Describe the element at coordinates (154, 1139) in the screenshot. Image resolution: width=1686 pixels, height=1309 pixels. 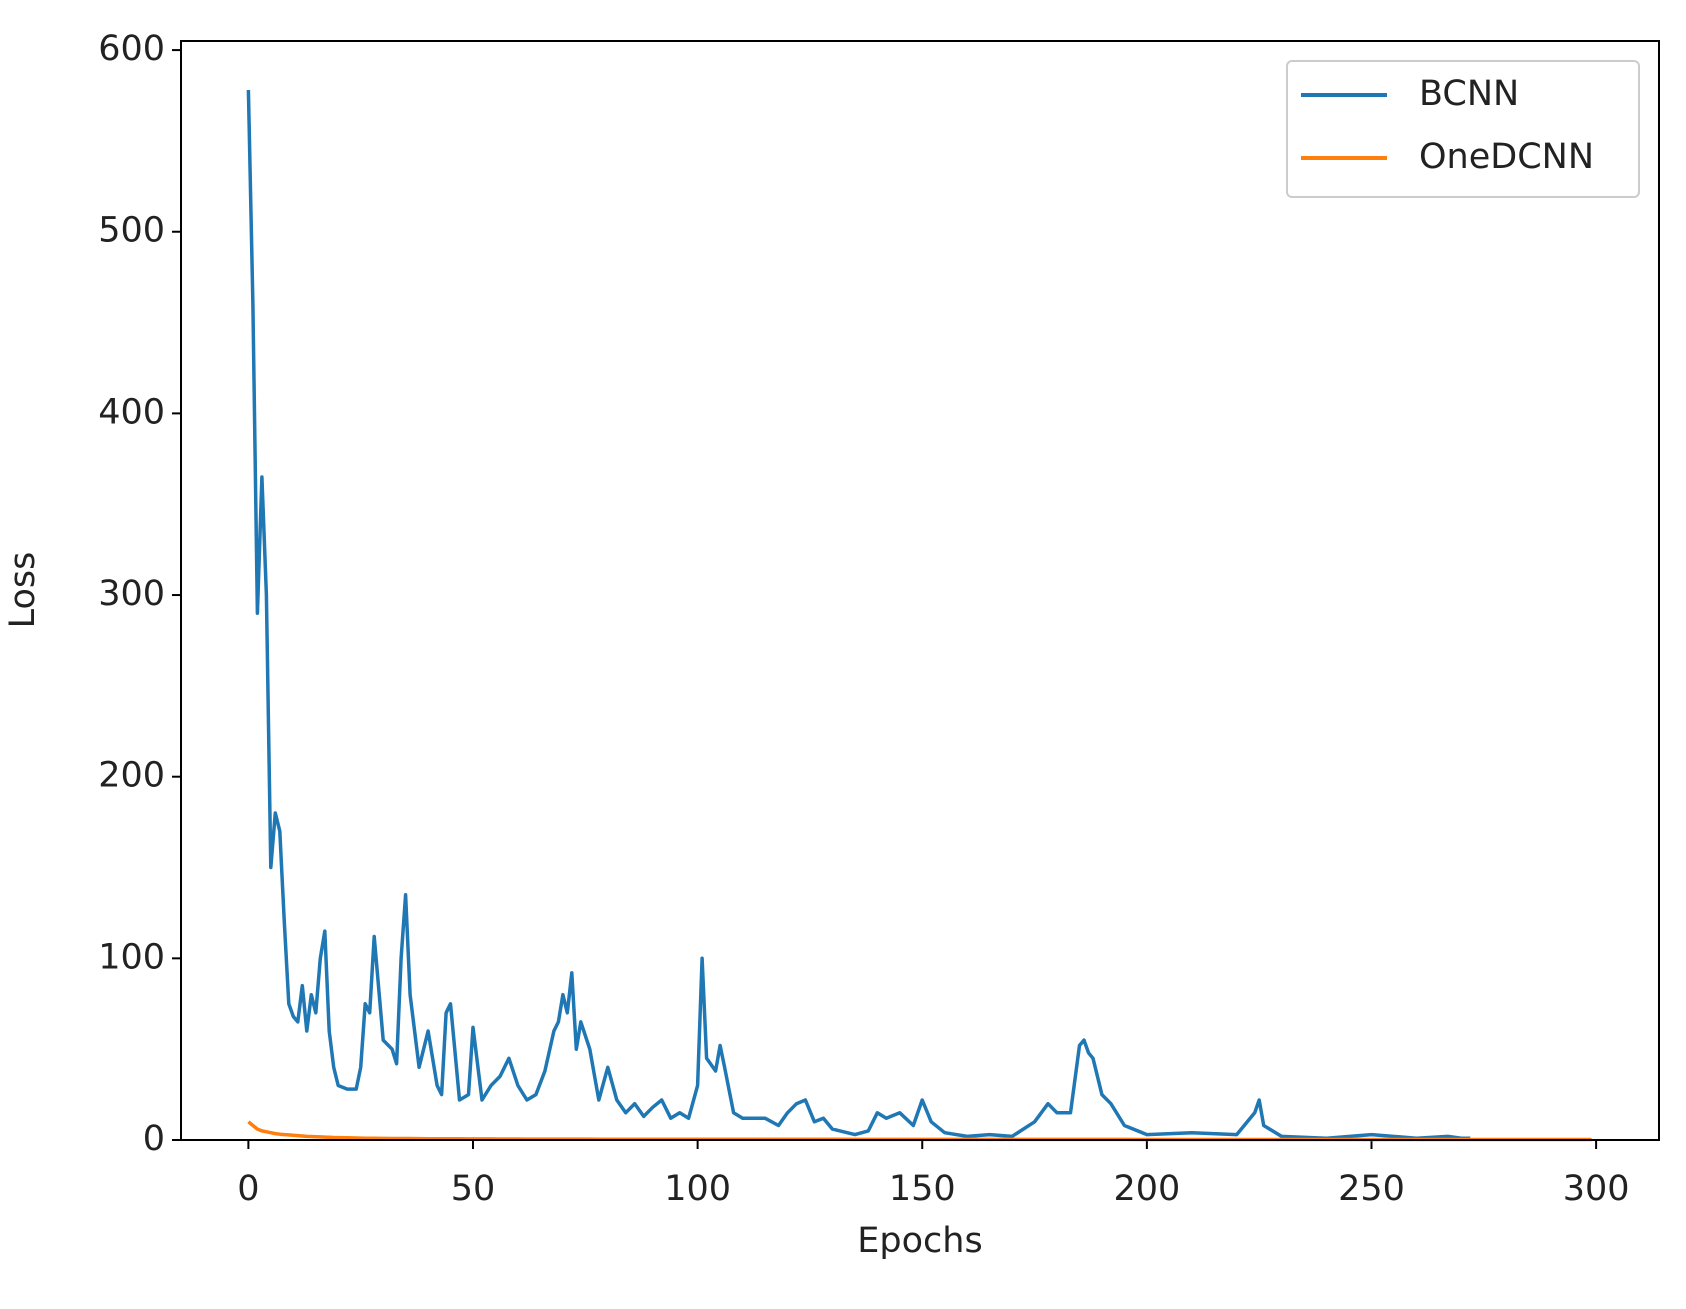
I see `y-tick-label: 0` at that location.